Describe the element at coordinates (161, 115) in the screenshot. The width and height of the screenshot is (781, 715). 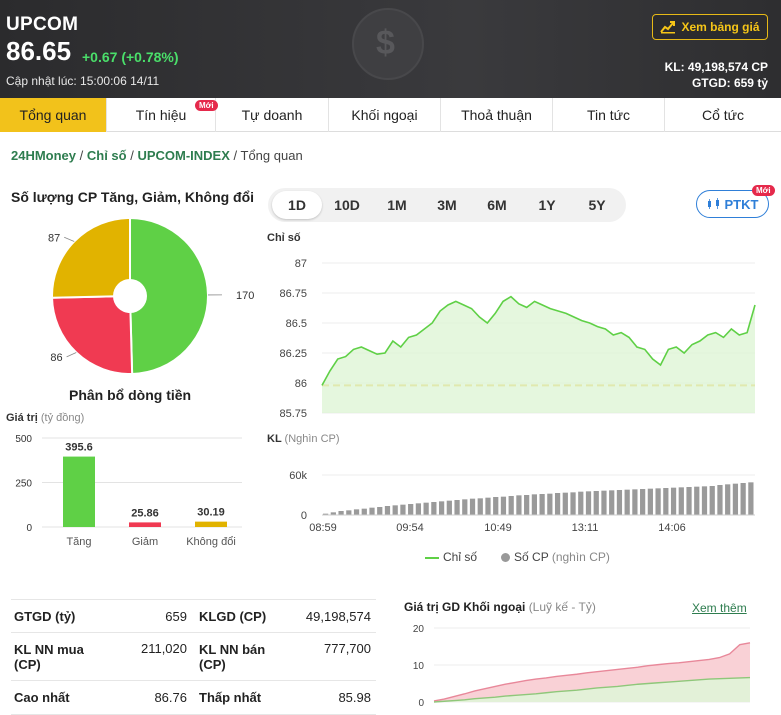
I see `tab-label: Tín hiệu` at that location.